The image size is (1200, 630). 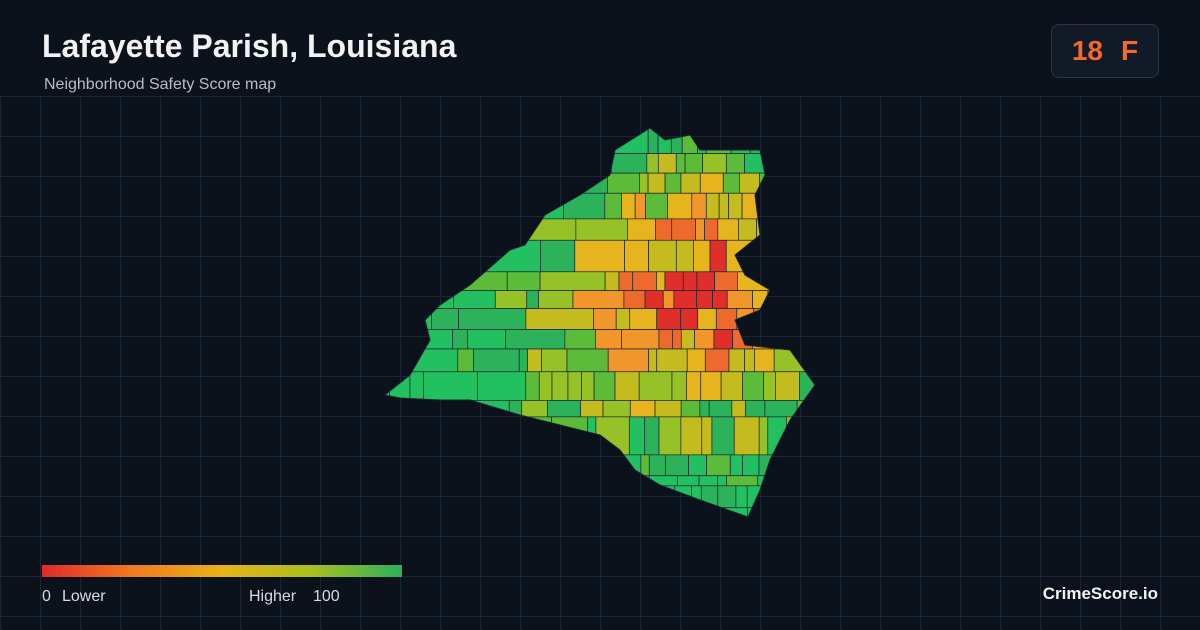 What do you see at coordinates (326, 596) in the screenshot?
I see `legend-max: 100` at bounding box center [326, 596].